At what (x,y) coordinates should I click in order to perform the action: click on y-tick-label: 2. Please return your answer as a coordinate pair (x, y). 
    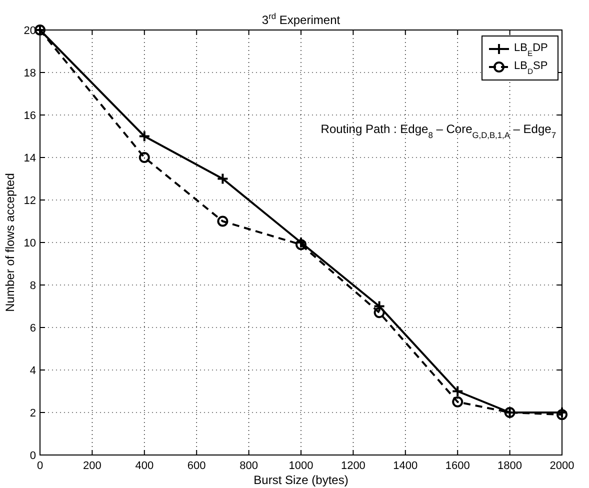
    Looking at the image, I should click on (33, 414).